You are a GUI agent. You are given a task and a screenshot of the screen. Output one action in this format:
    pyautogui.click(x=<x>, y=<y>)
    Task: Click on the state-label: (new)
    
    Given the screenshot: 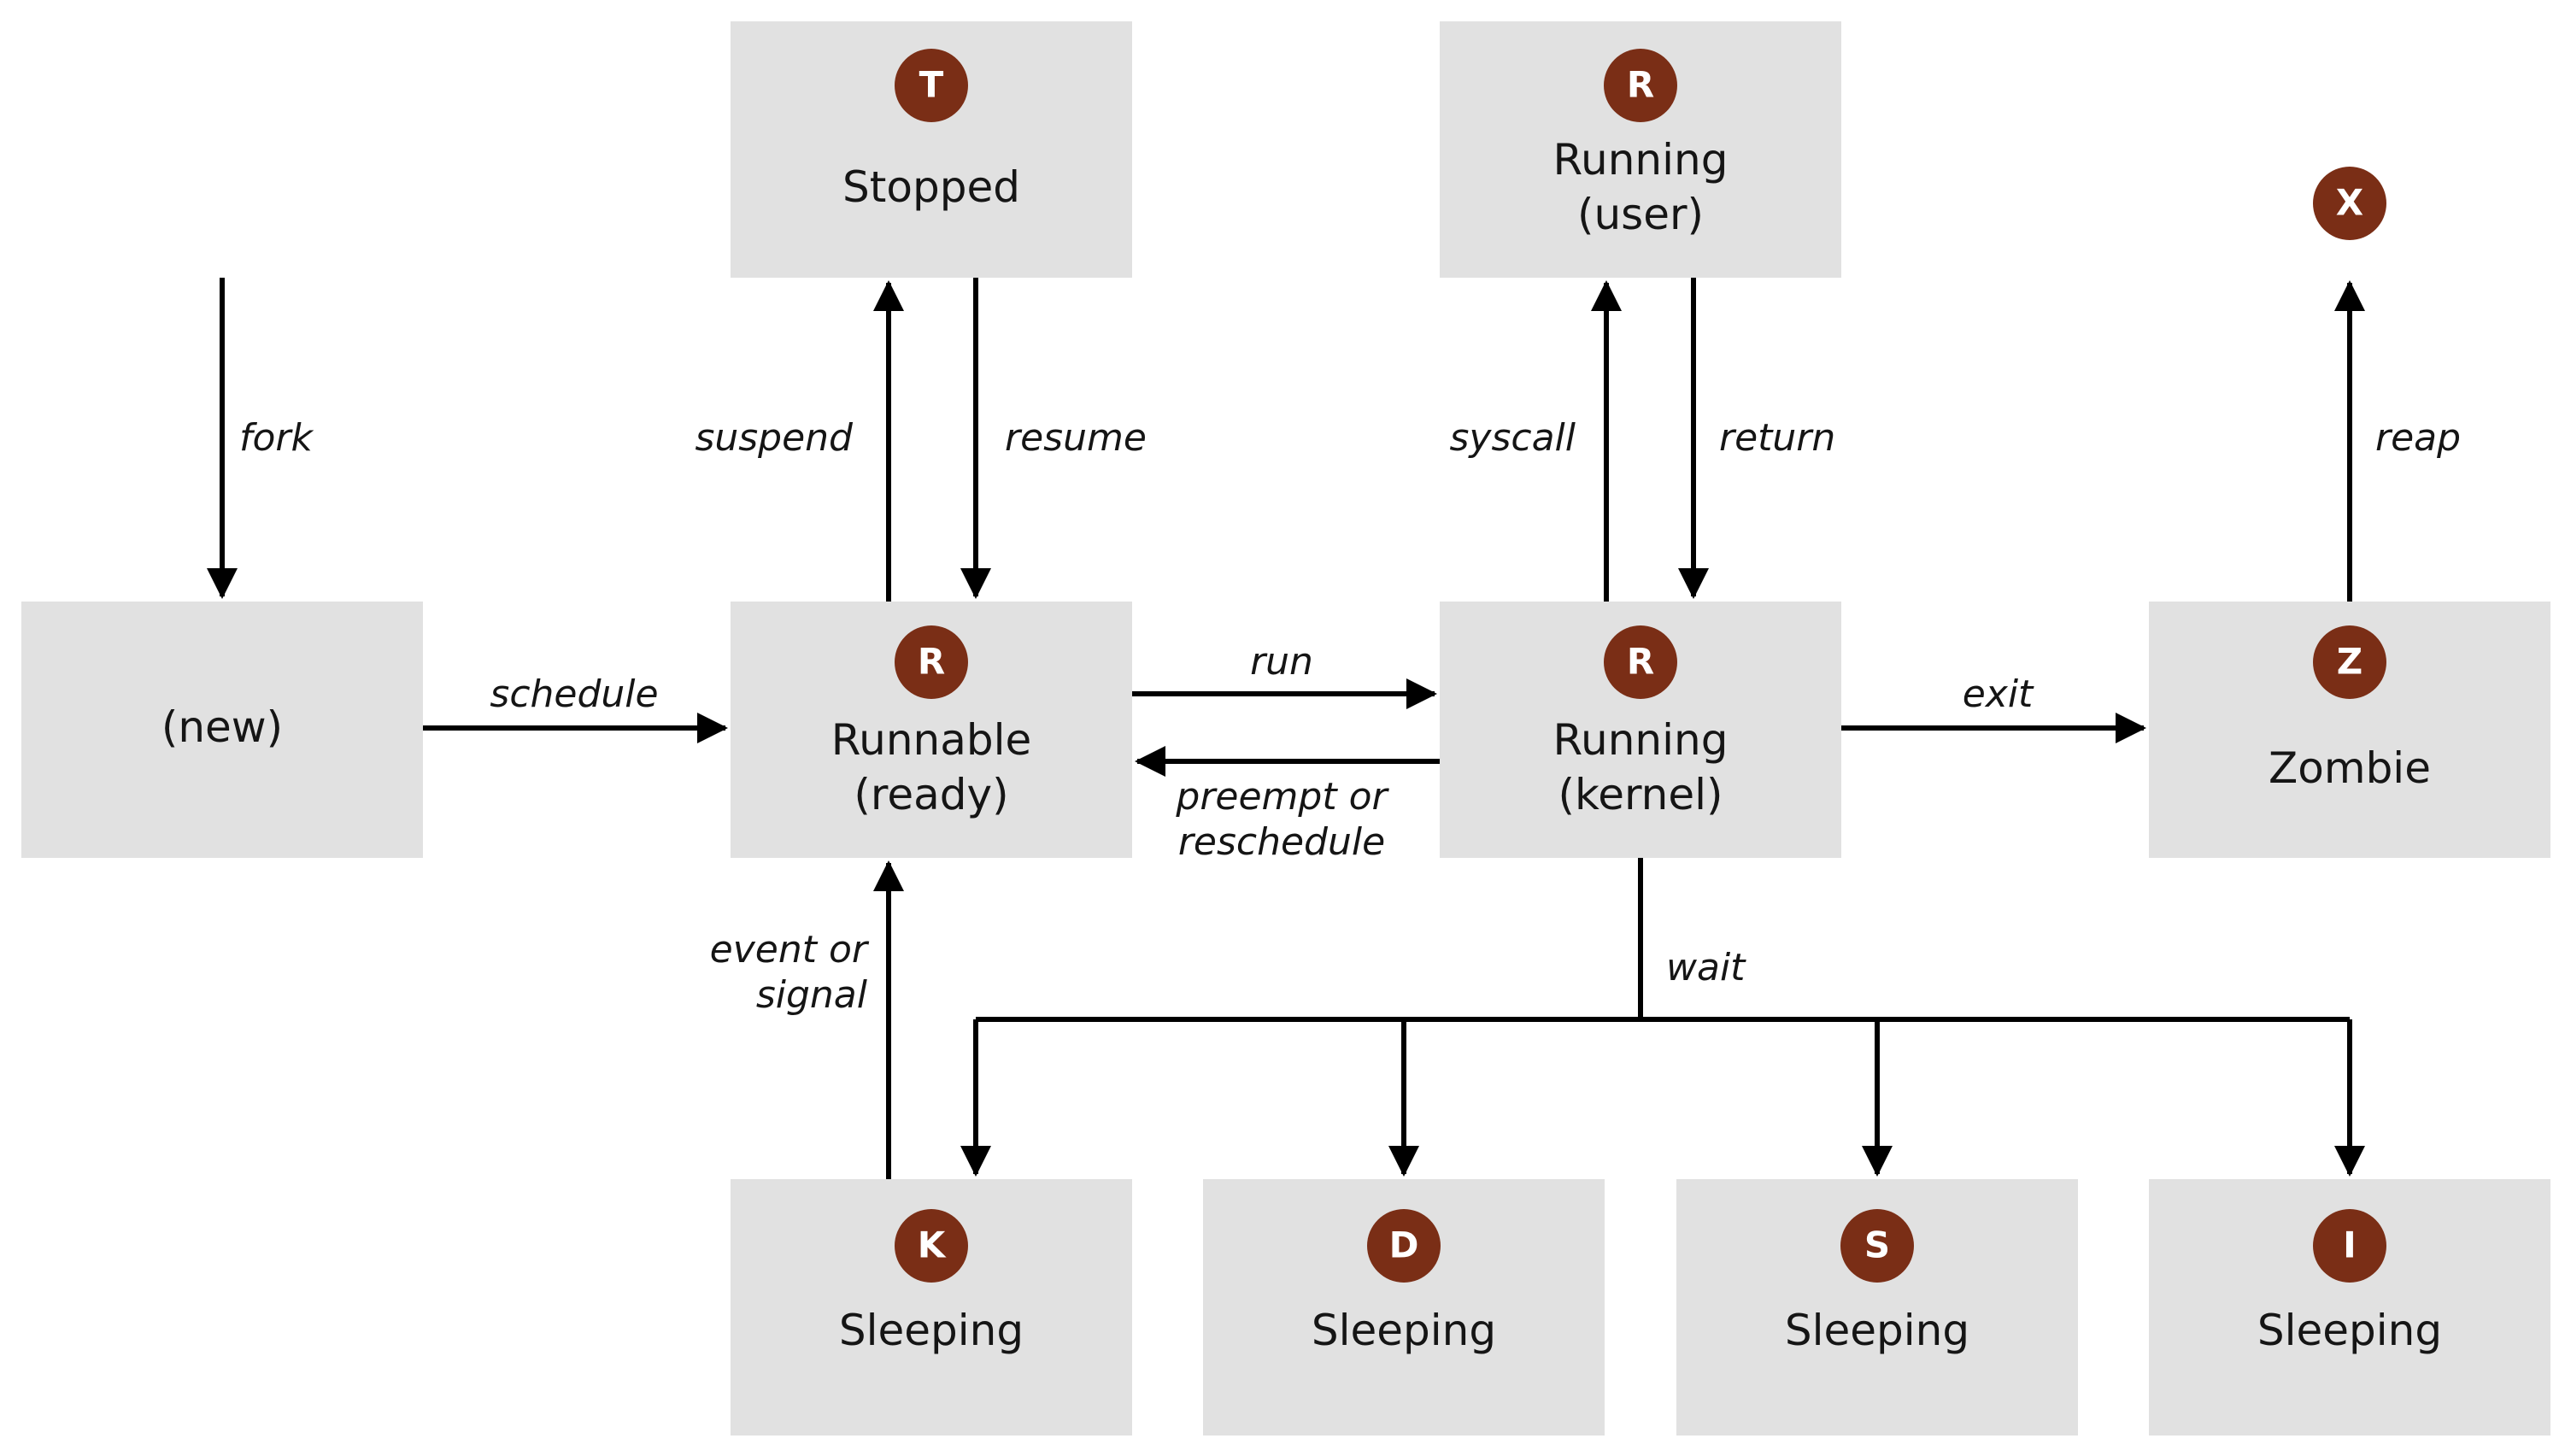 What is the action you would take?
    pyautogui.click(x=222, y=727)
    